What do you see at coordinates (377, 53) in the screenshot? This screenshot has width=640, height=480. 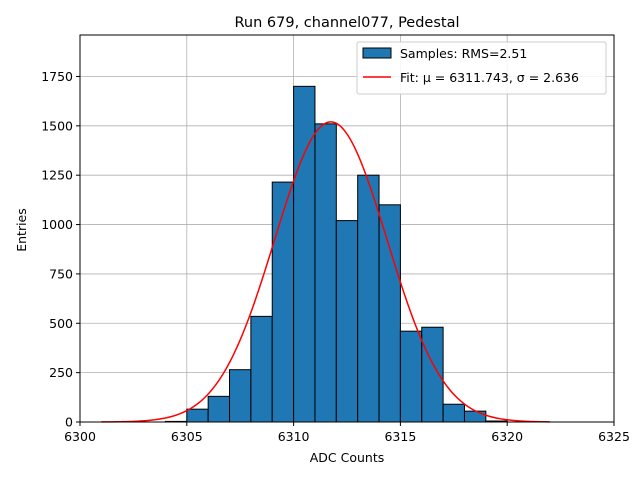 I see `legend-histogram-swatch` at bounding box center [377, 53].